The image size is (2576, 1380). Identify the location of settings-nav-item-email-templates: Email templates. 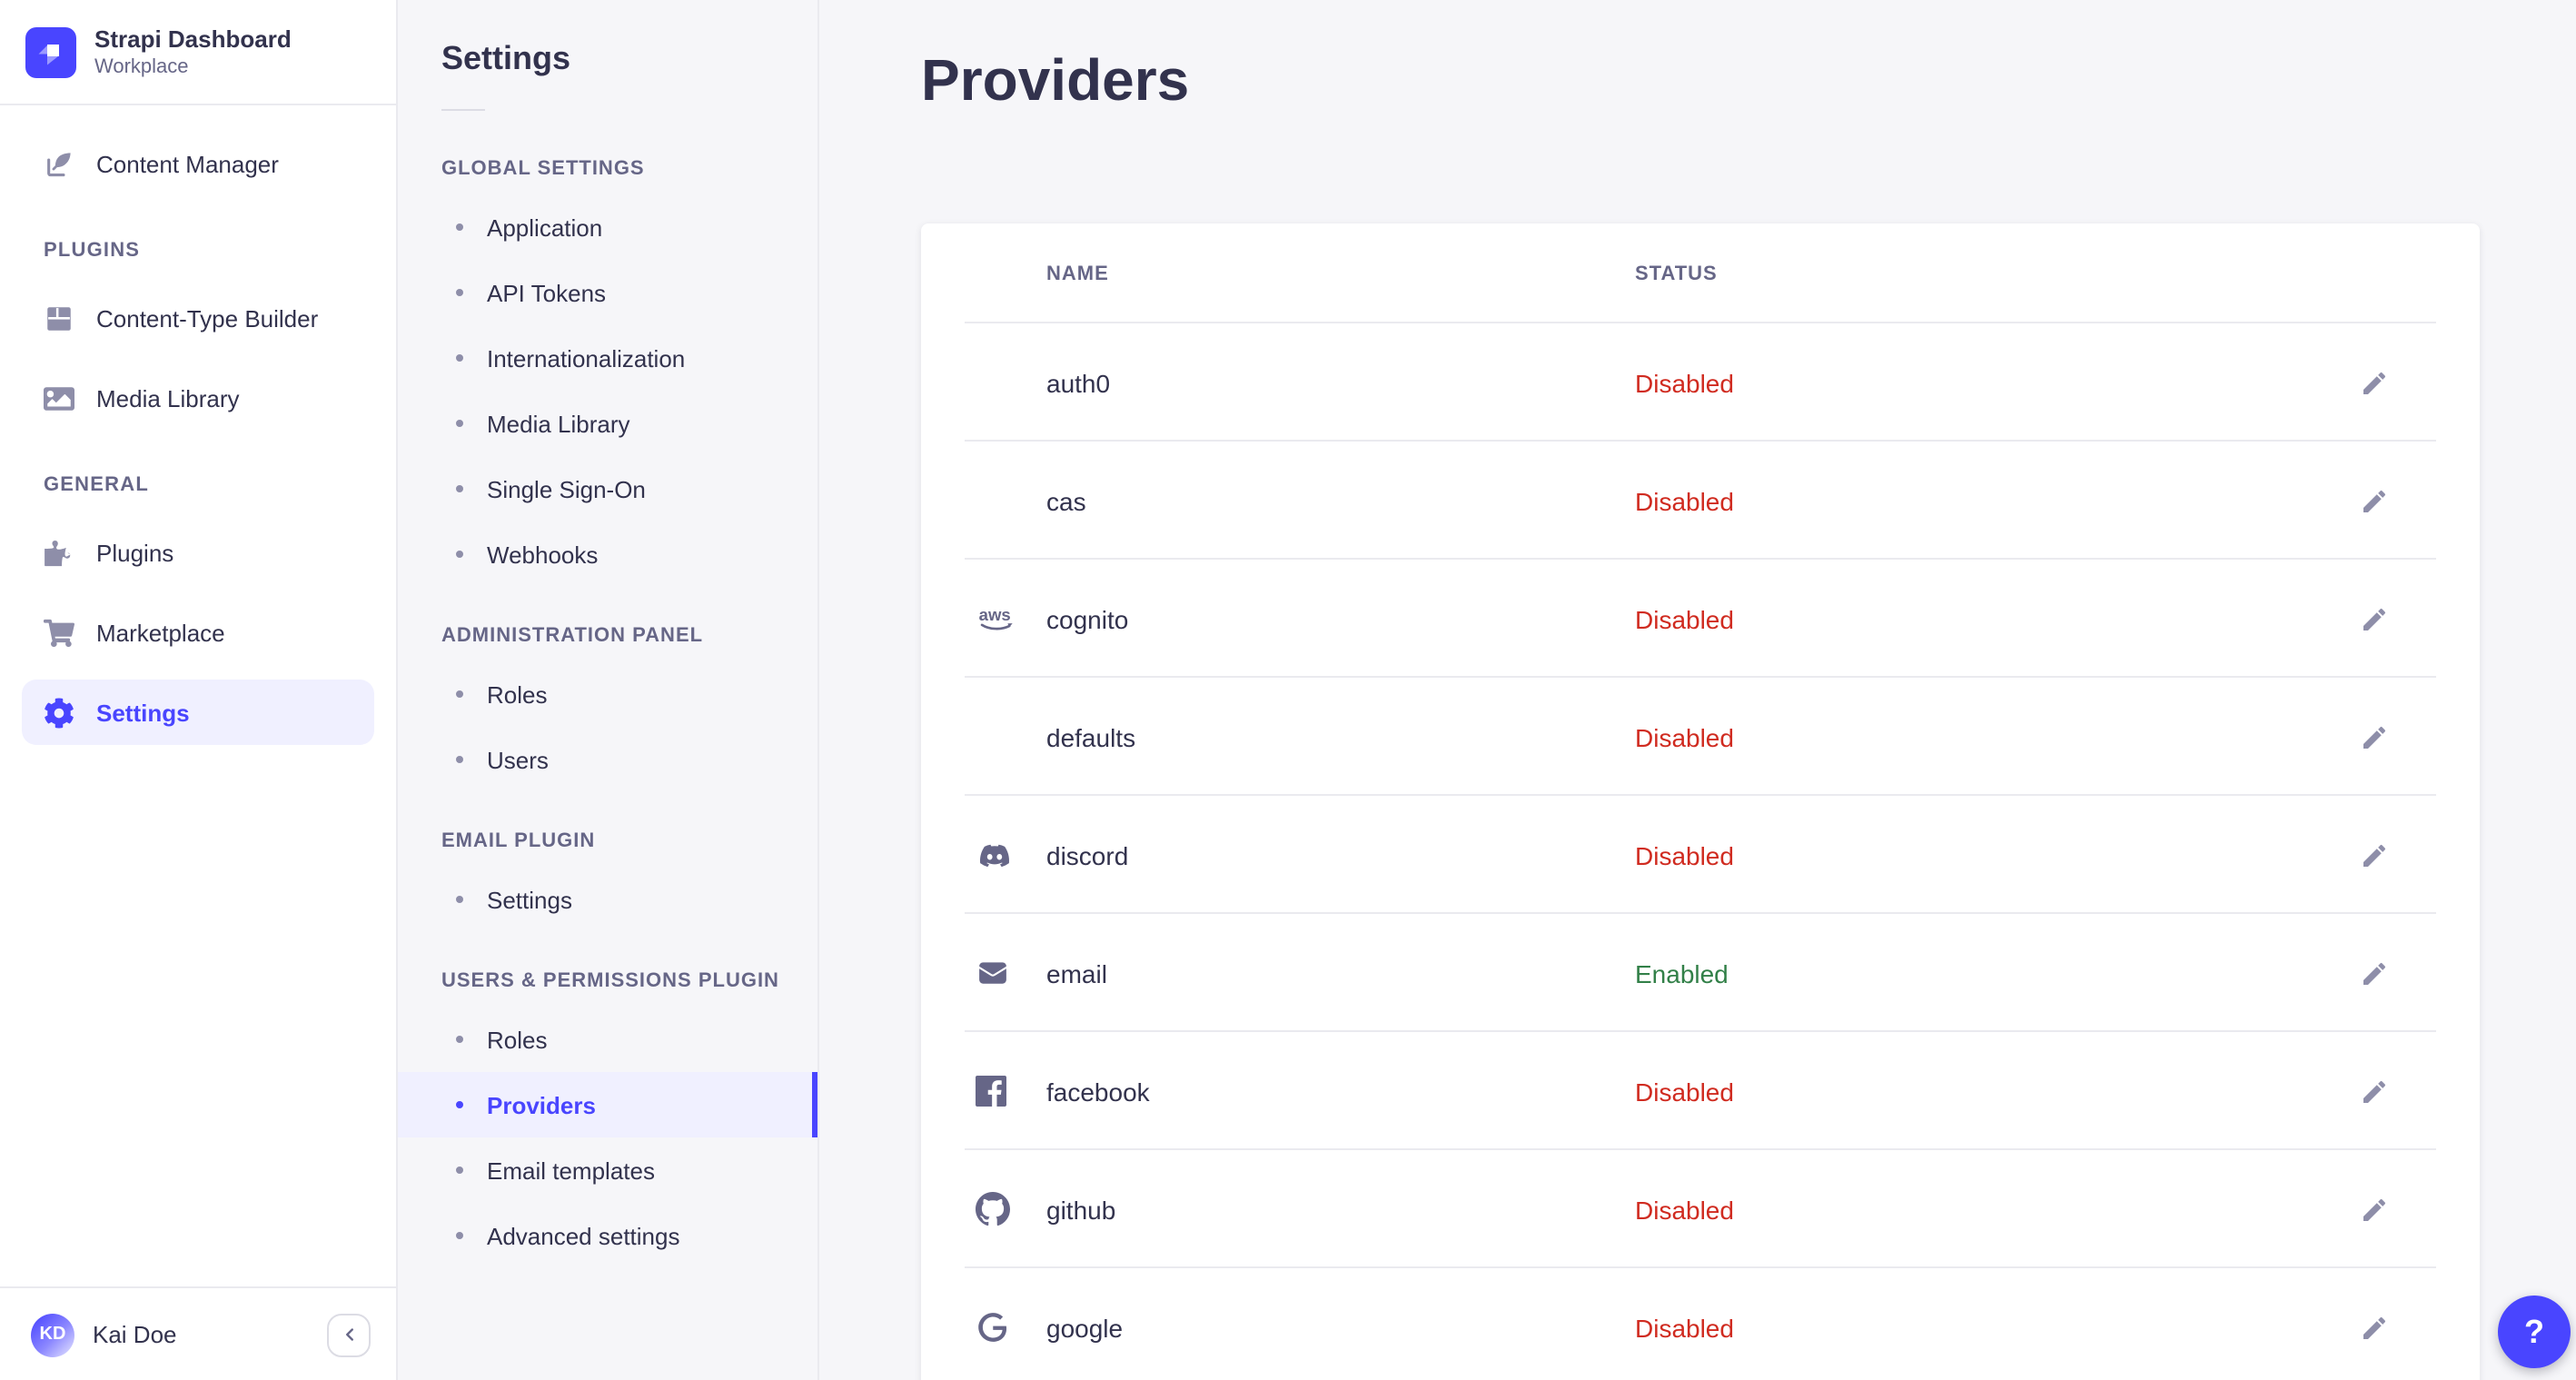
(607, 1170).